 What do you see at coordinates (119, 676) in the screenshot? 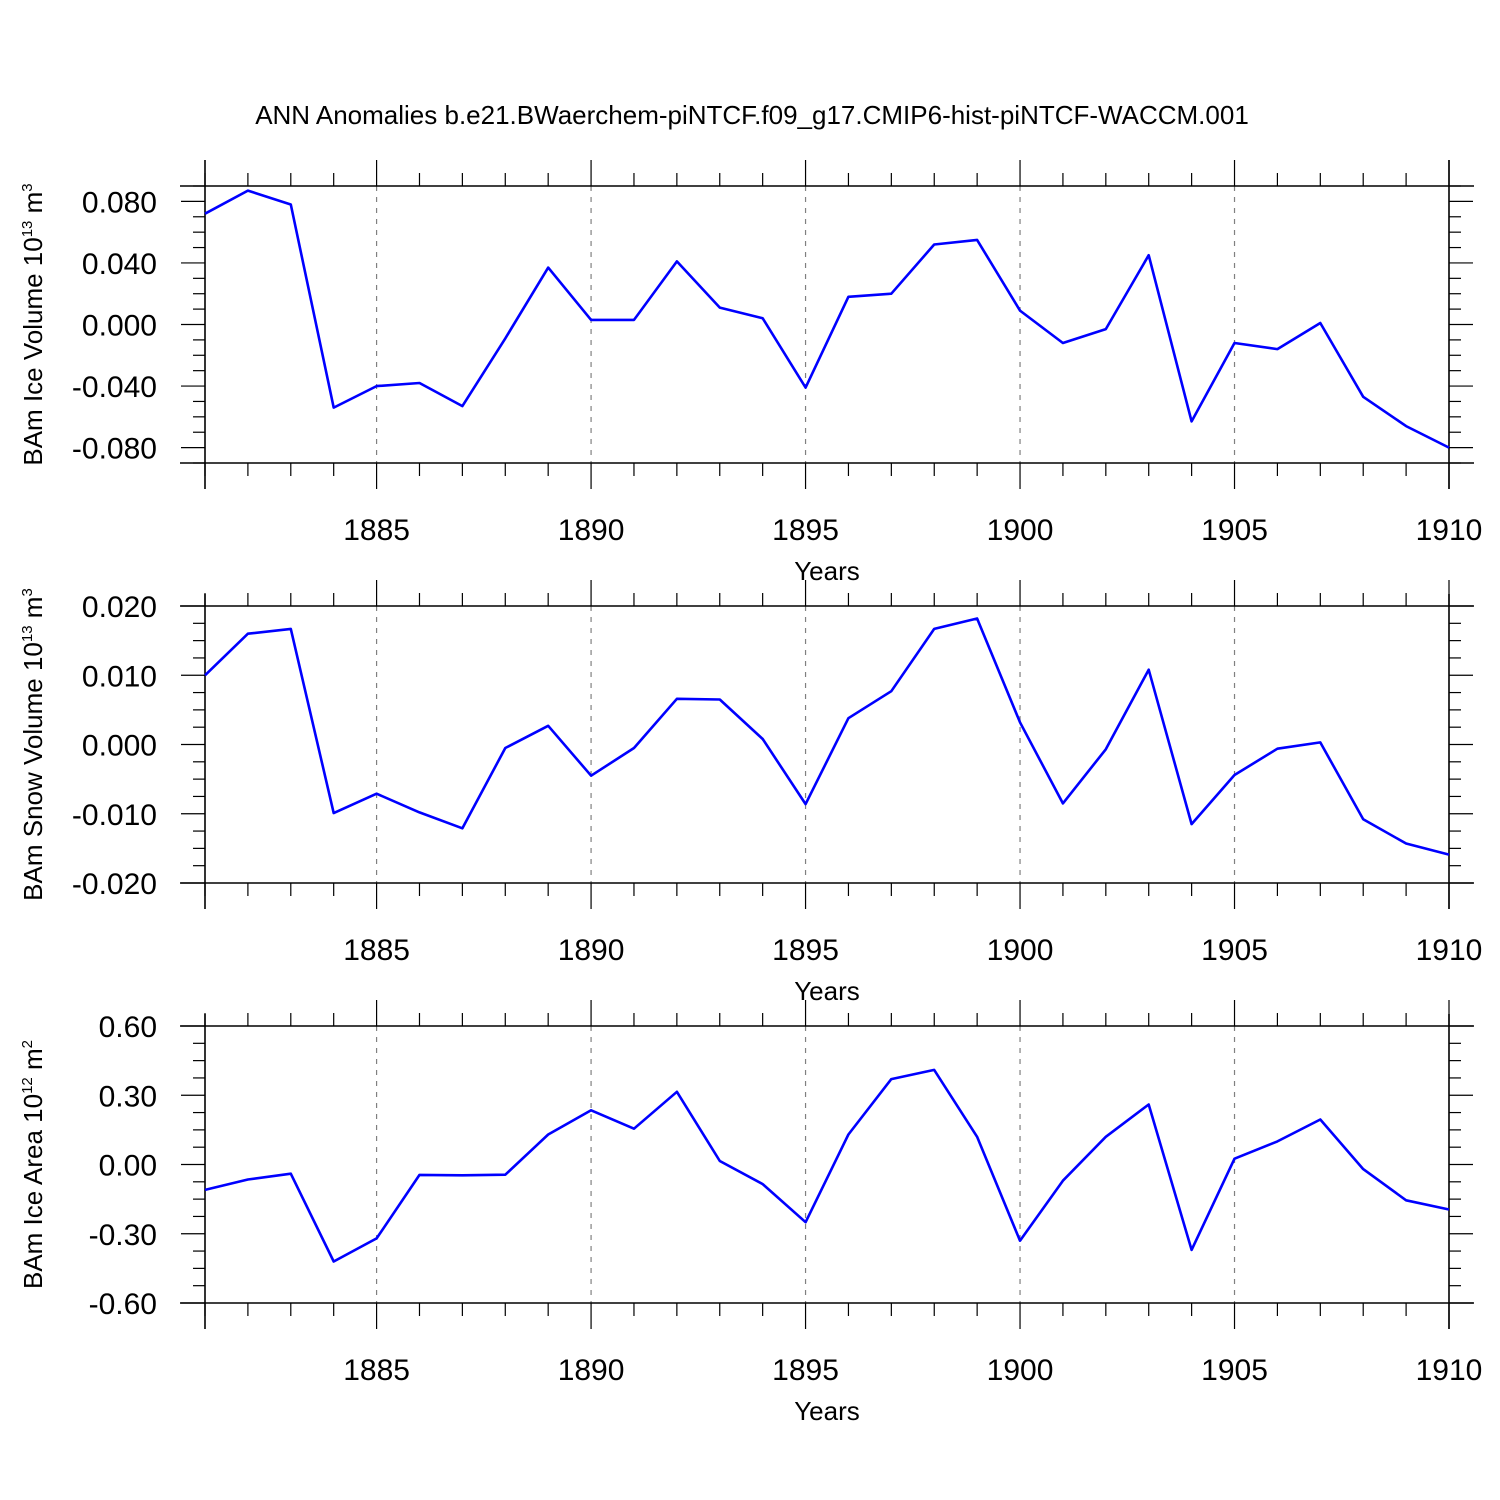
I see `y-tick-label: 0.010` at bounding box center [119, 676].